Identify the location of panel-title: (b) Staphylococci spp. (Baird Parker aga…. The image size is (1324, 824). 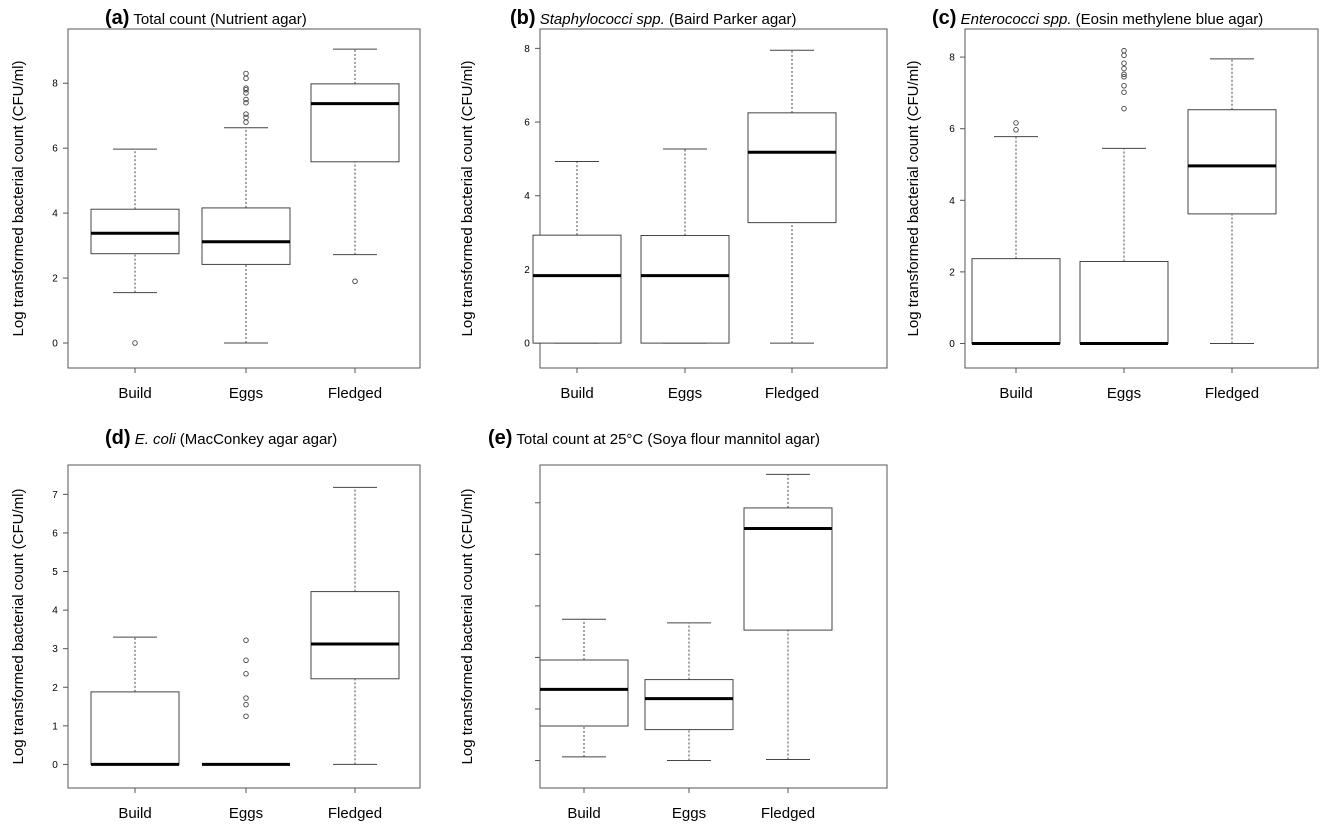
(653, 18).